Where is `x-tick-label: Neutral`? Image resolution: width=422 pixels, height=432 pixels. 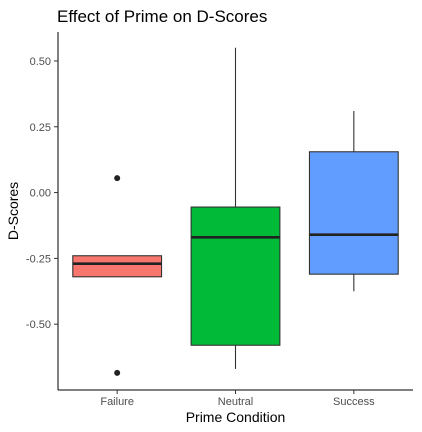
x-tick-label: Neutral is located at coordinates (235, 402).